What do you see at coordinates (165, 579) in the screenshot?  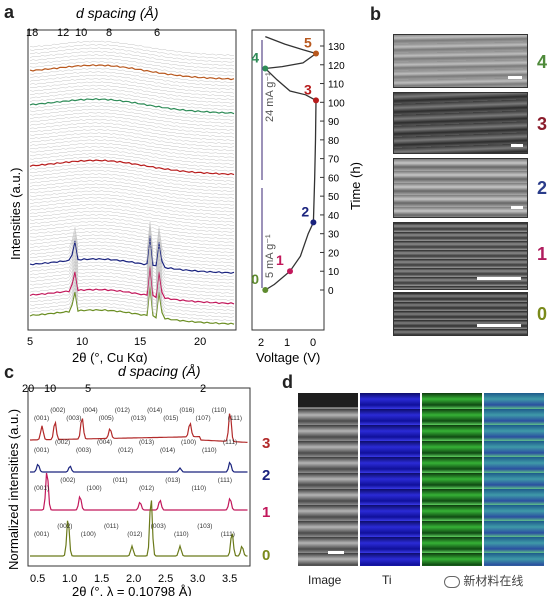 I see `c-x-tick-4: 2.5` at bounding box center [165, 579].